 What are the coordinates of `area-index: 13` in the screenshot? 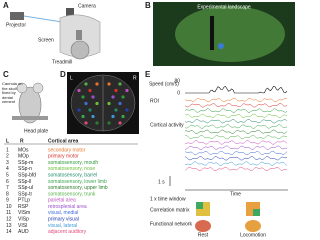 It's located at (9, 226).